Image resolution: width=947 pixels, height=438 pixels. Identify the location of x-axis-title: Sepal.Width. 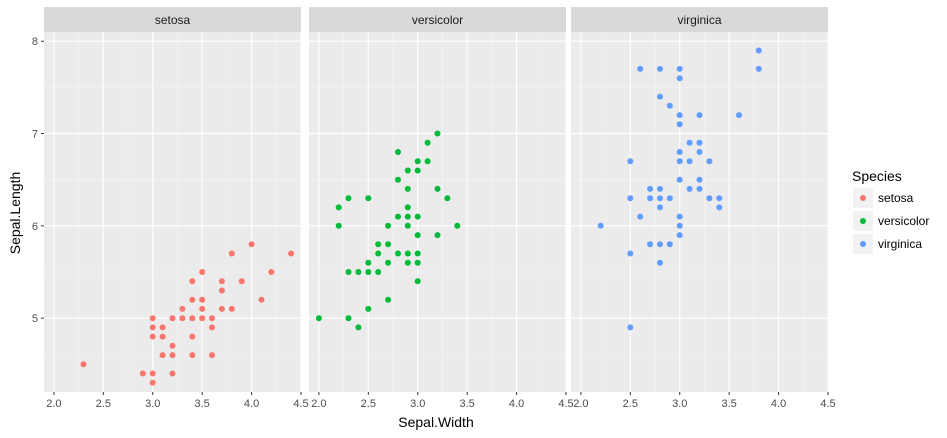
(435, 422).